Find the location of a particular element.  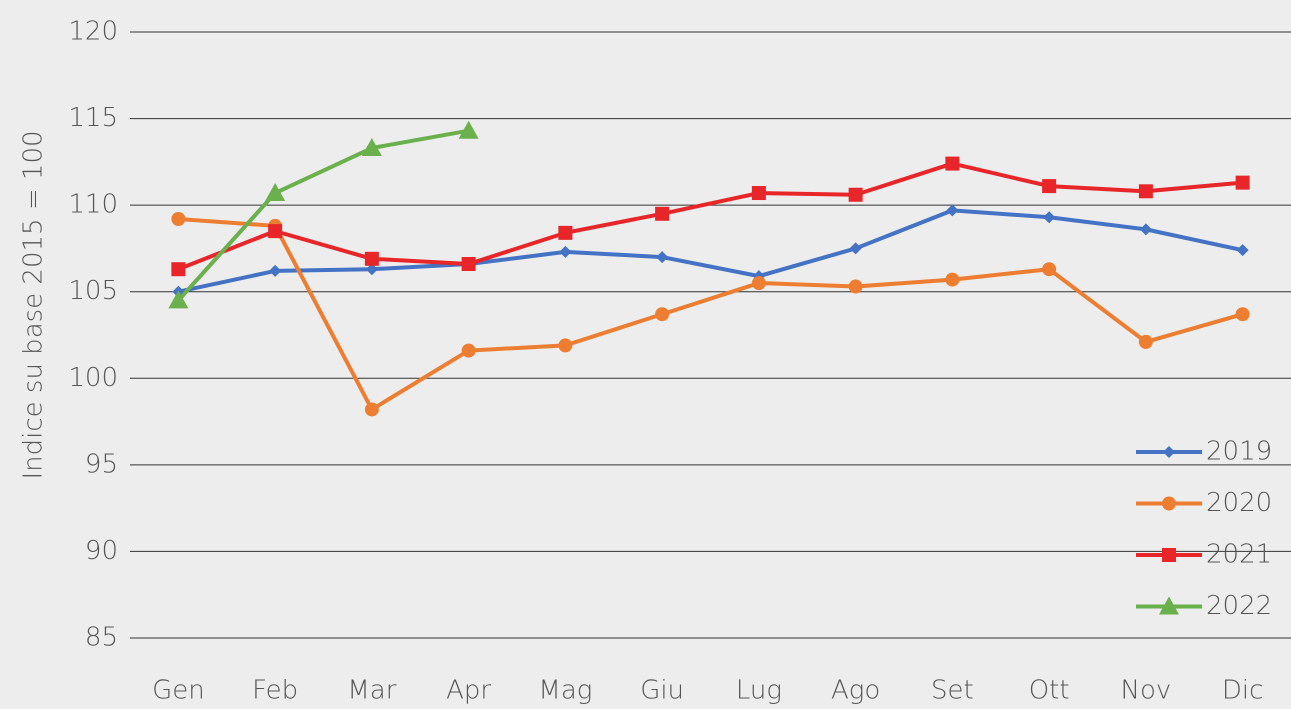

legend-label: 2019 is located at coordinates (1239, 452).